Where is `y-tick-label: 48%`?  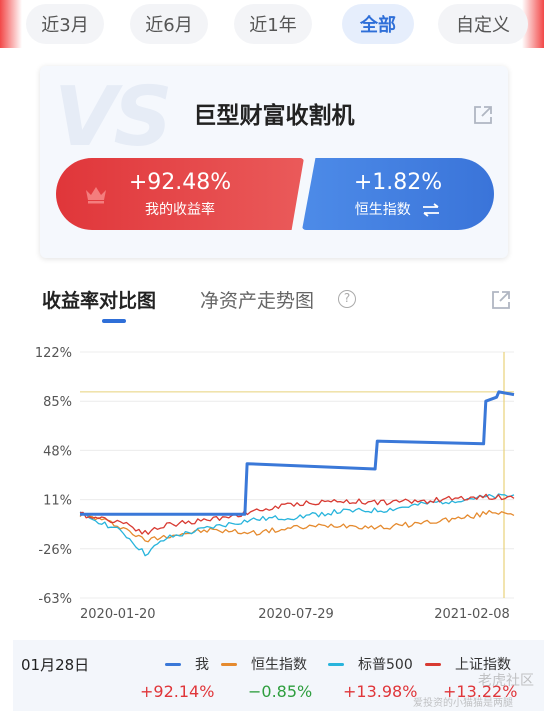
y-tick-label: 48% is located at coordinates (57, 451).